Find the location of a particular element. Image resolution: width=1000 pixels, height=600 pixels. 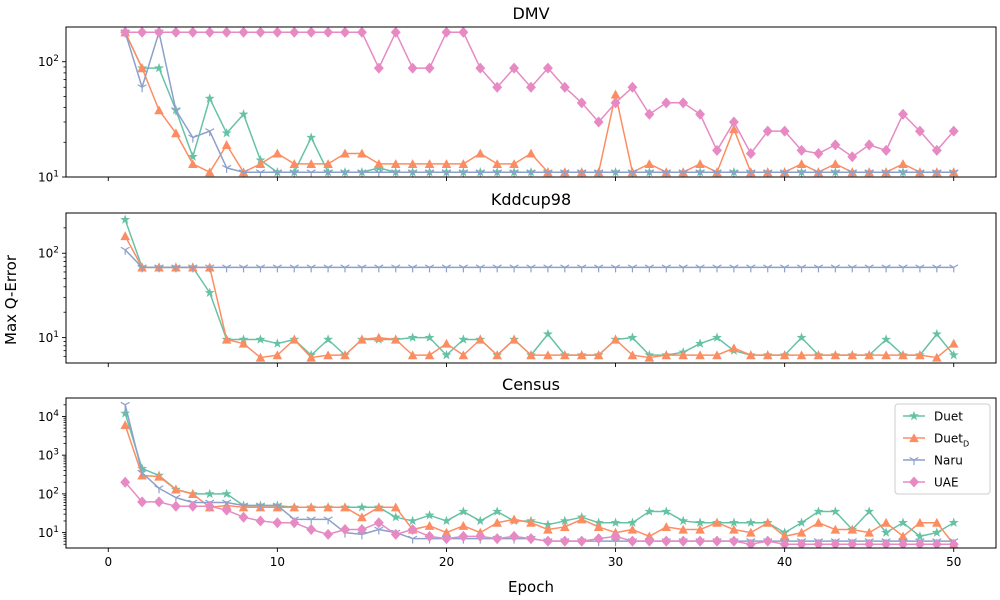

series-naru is located at coordinates (539, 259).